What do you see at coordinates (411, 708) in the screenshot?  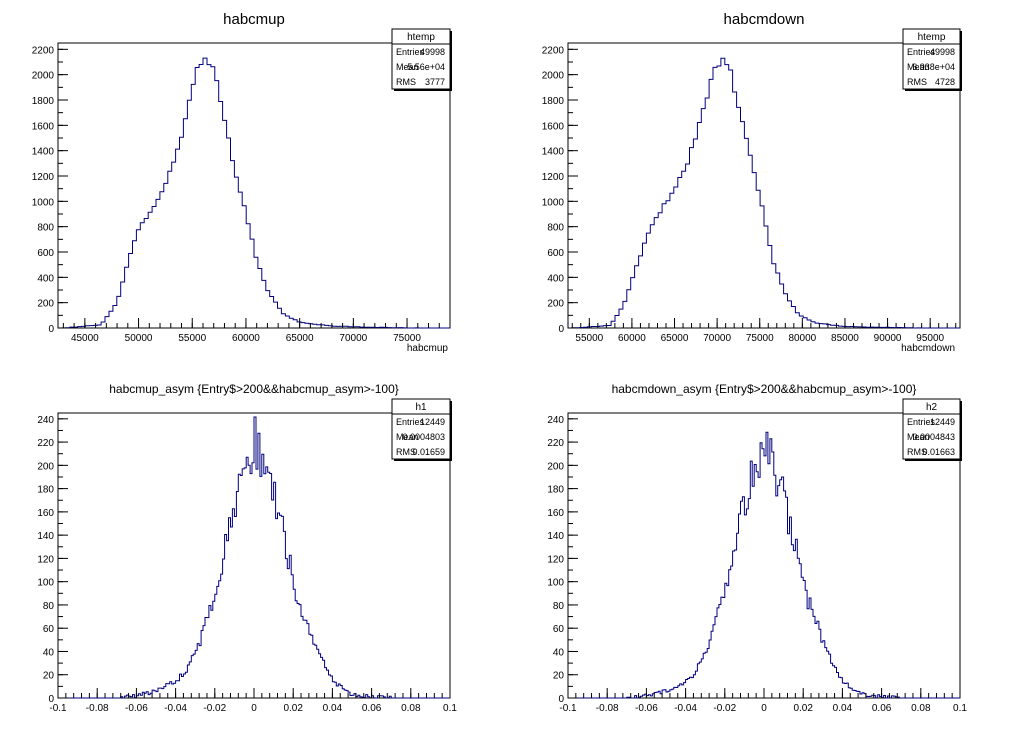 I see `x-tick-label: 0.08` at bounding box center [411, 708].